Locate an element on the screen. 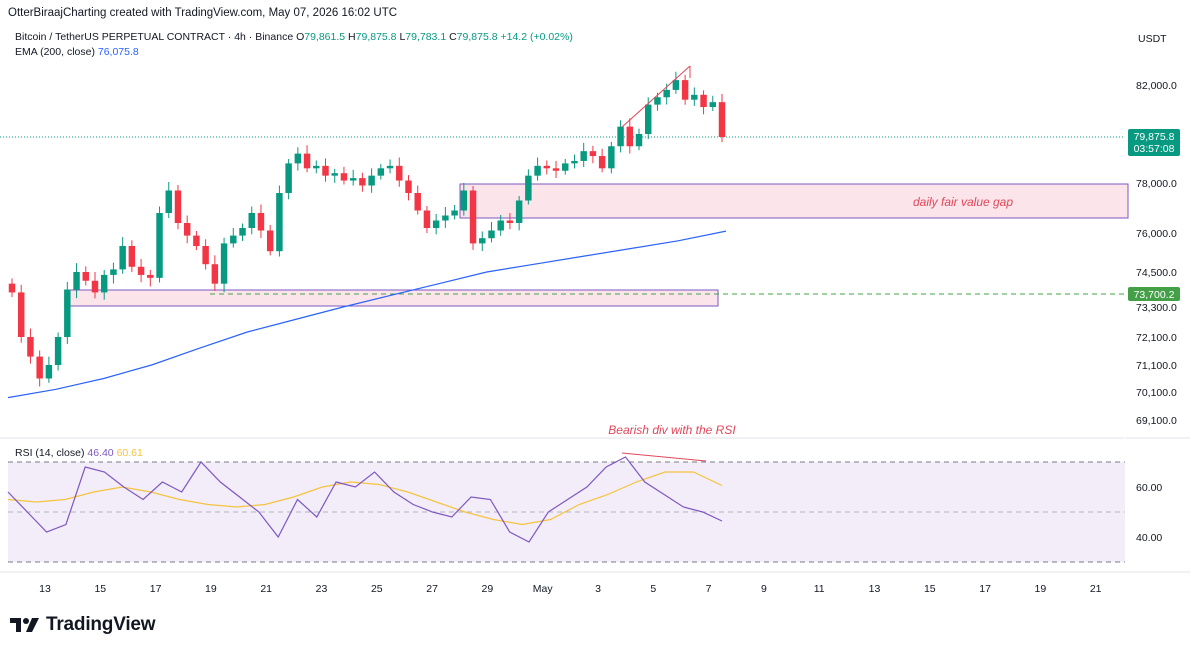 This screenshot has width=1200, height=653. rsi-tick-label: 60.00 is located at coordinates (1149, 488).